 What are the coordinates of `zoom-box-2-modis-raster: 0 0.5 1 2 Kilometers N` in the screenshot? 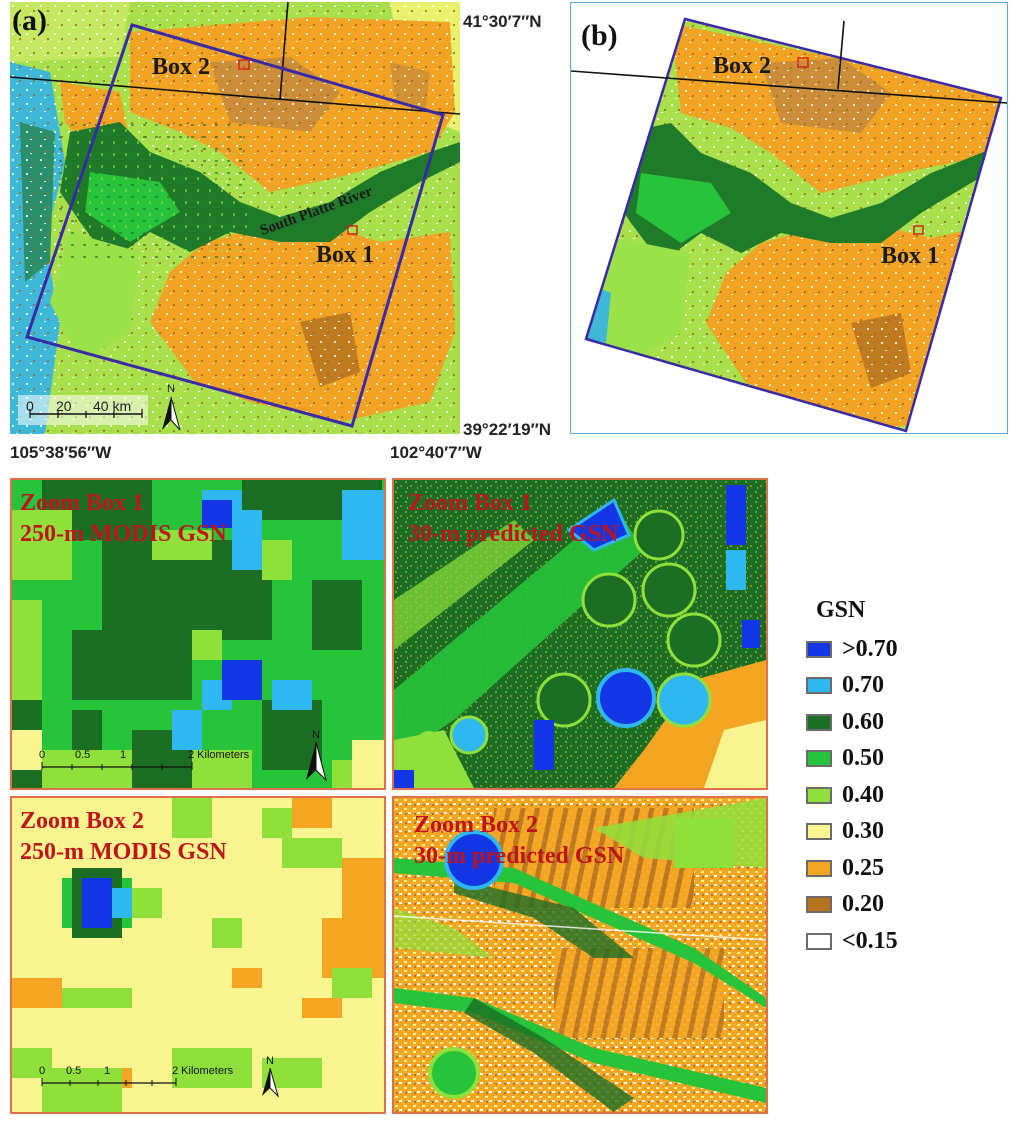 It's located at (198, 955).